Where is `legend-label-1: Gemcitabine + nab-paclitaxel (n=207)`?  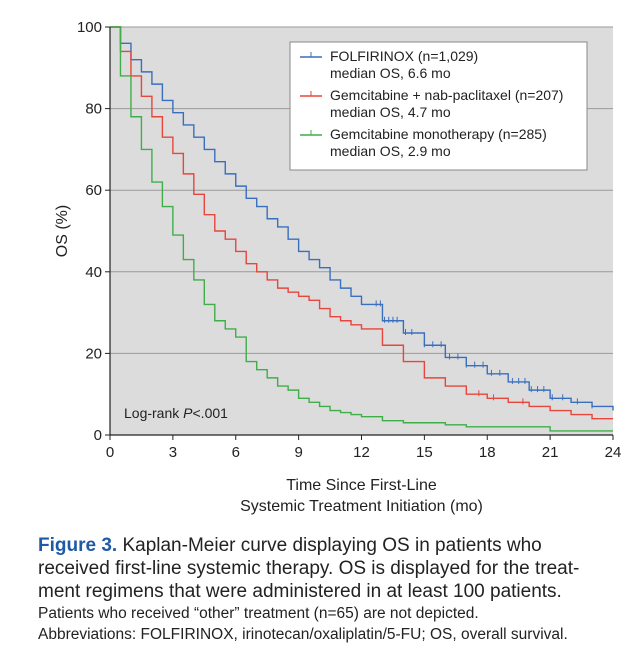
legend-label-1: Gemcitabine + nab-paclitaxel (n=207) is located at coordinates (446, 95).